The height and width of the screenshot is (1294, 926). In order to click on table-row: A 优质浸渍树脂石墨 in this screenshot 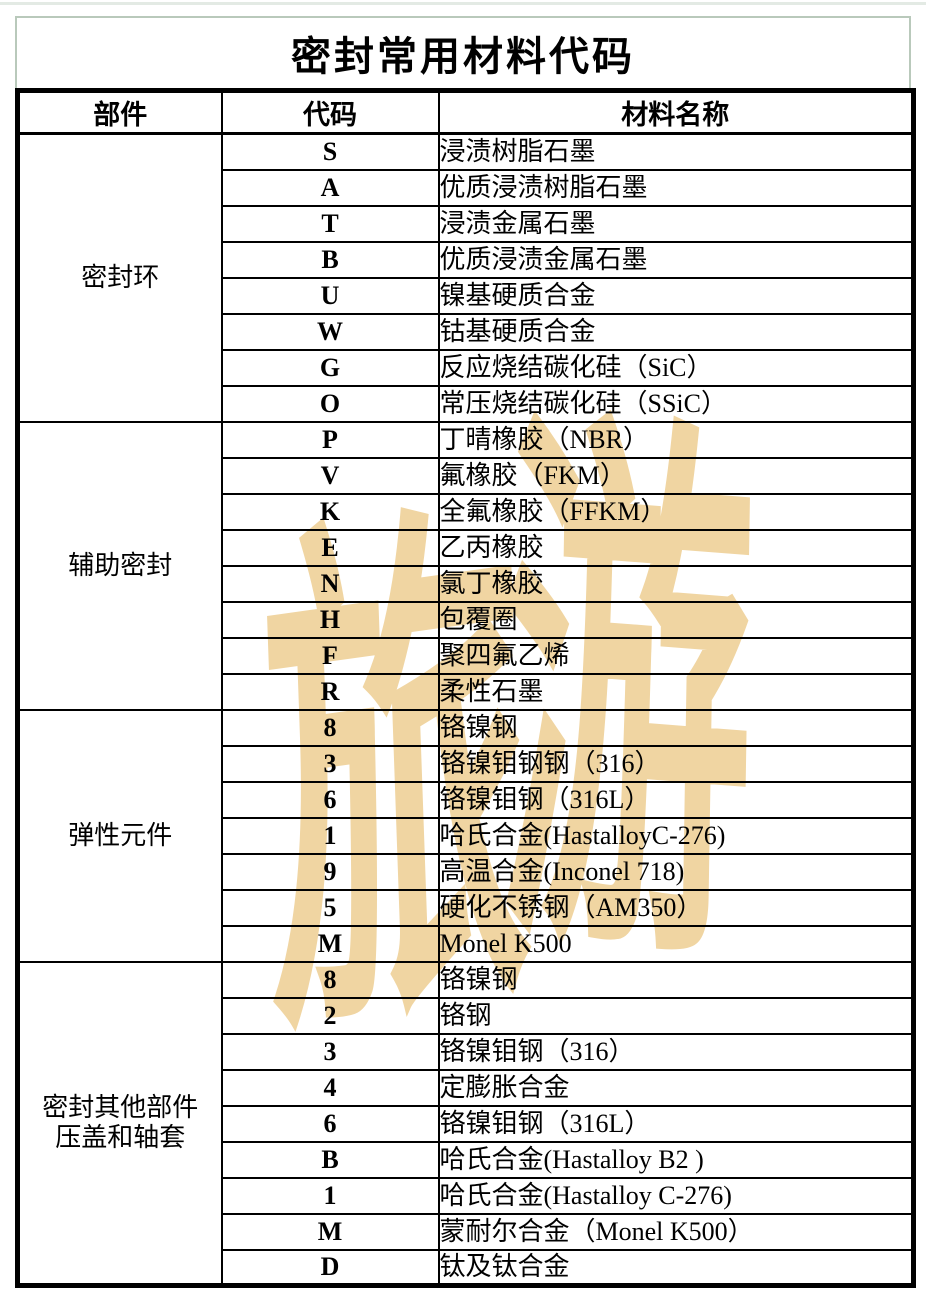, I will do `click(466, 187)`.